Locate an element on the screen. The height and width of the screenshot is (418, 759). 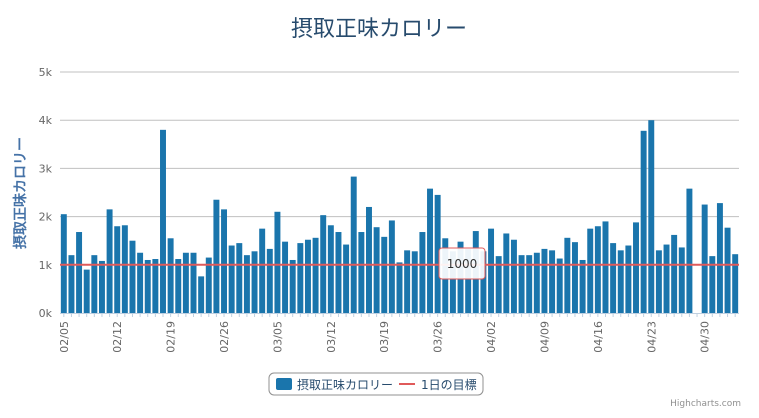
x-tick-label: 03/05 is located at coordinates (277, 337).